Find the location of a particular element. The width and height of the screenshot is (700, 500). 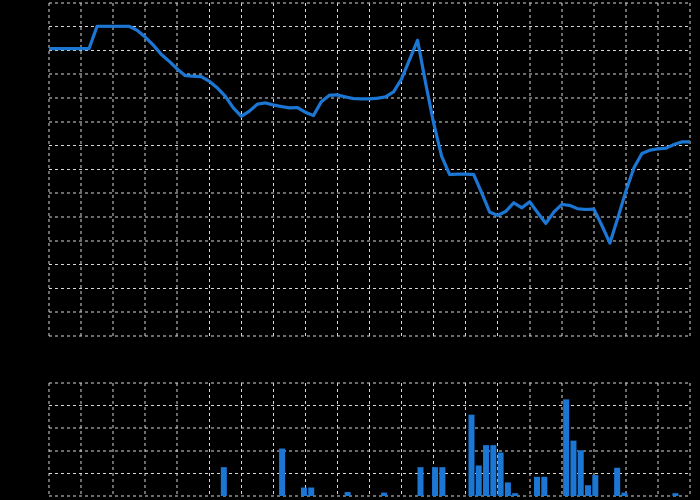

volume-bars is located at coordinates (449, 448).